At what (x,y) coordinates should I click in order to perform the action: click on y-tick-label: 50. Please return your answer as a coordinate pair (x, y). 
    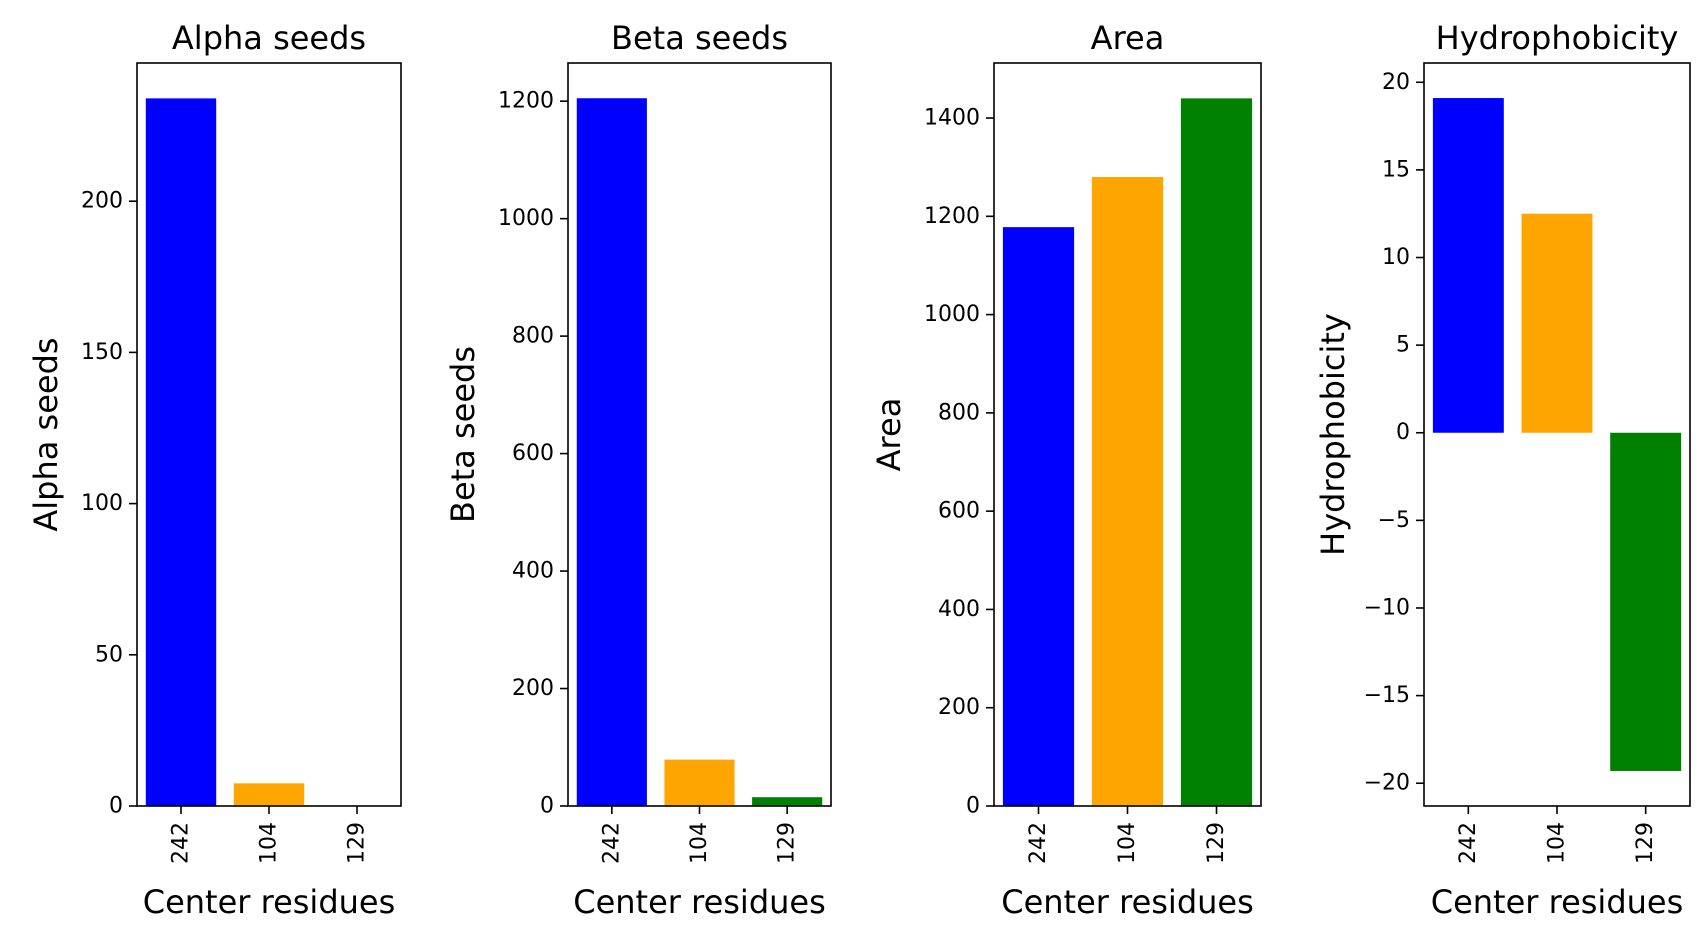
    Looking at the image, I should click on (109, 654).